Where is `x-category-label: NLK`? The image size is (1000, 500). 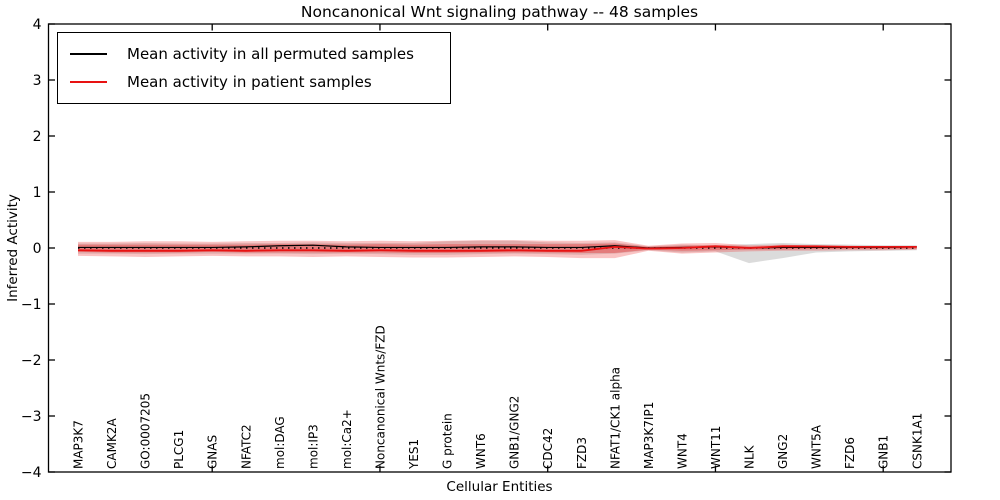
x-category-label: NLK is located at coordinates (750, 456).